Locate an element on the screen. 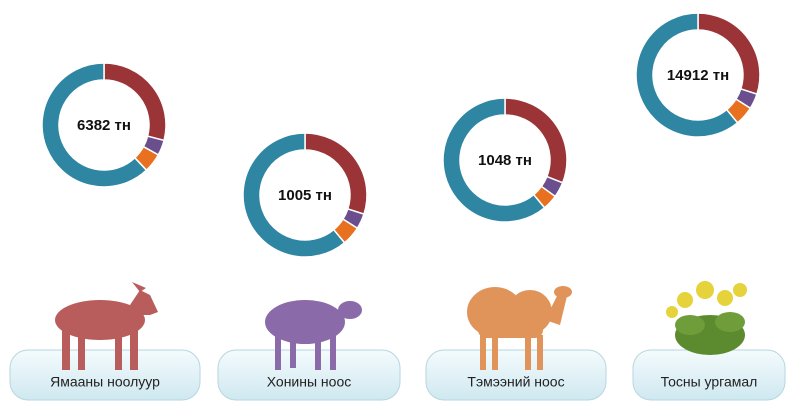 The height and width of the screenshot is (406, 787). center-label: 6382 тн is located at coordinates (104, 125).